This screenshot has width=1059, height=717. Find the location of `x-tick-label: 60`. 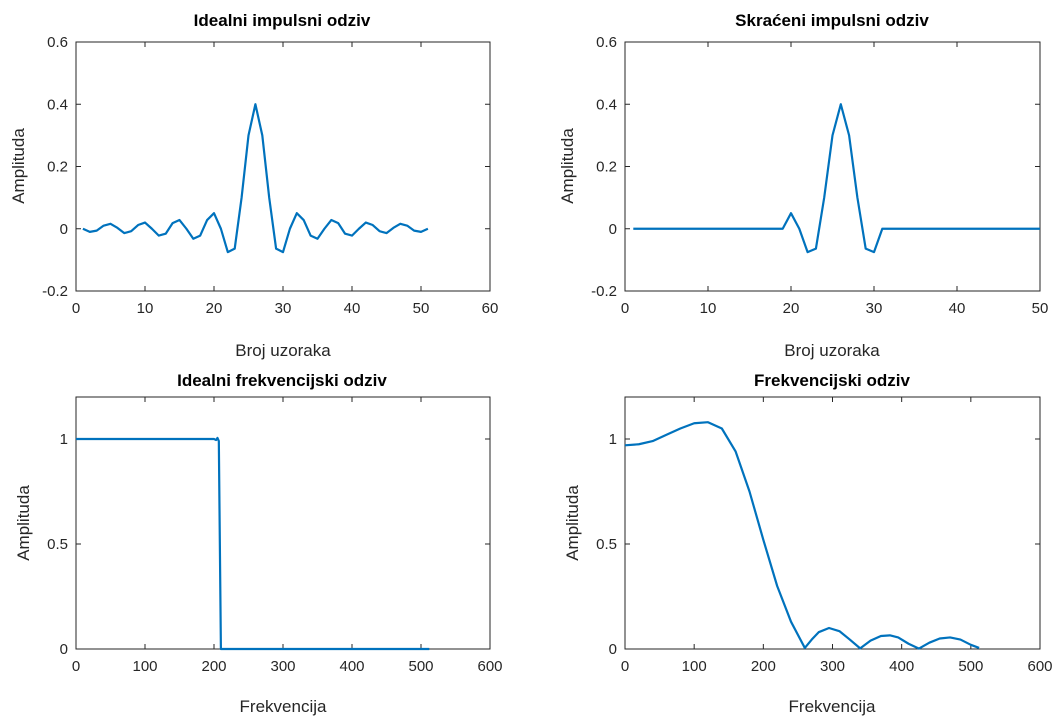

x-tick-label: 60 is located at coordinates (490, 308).